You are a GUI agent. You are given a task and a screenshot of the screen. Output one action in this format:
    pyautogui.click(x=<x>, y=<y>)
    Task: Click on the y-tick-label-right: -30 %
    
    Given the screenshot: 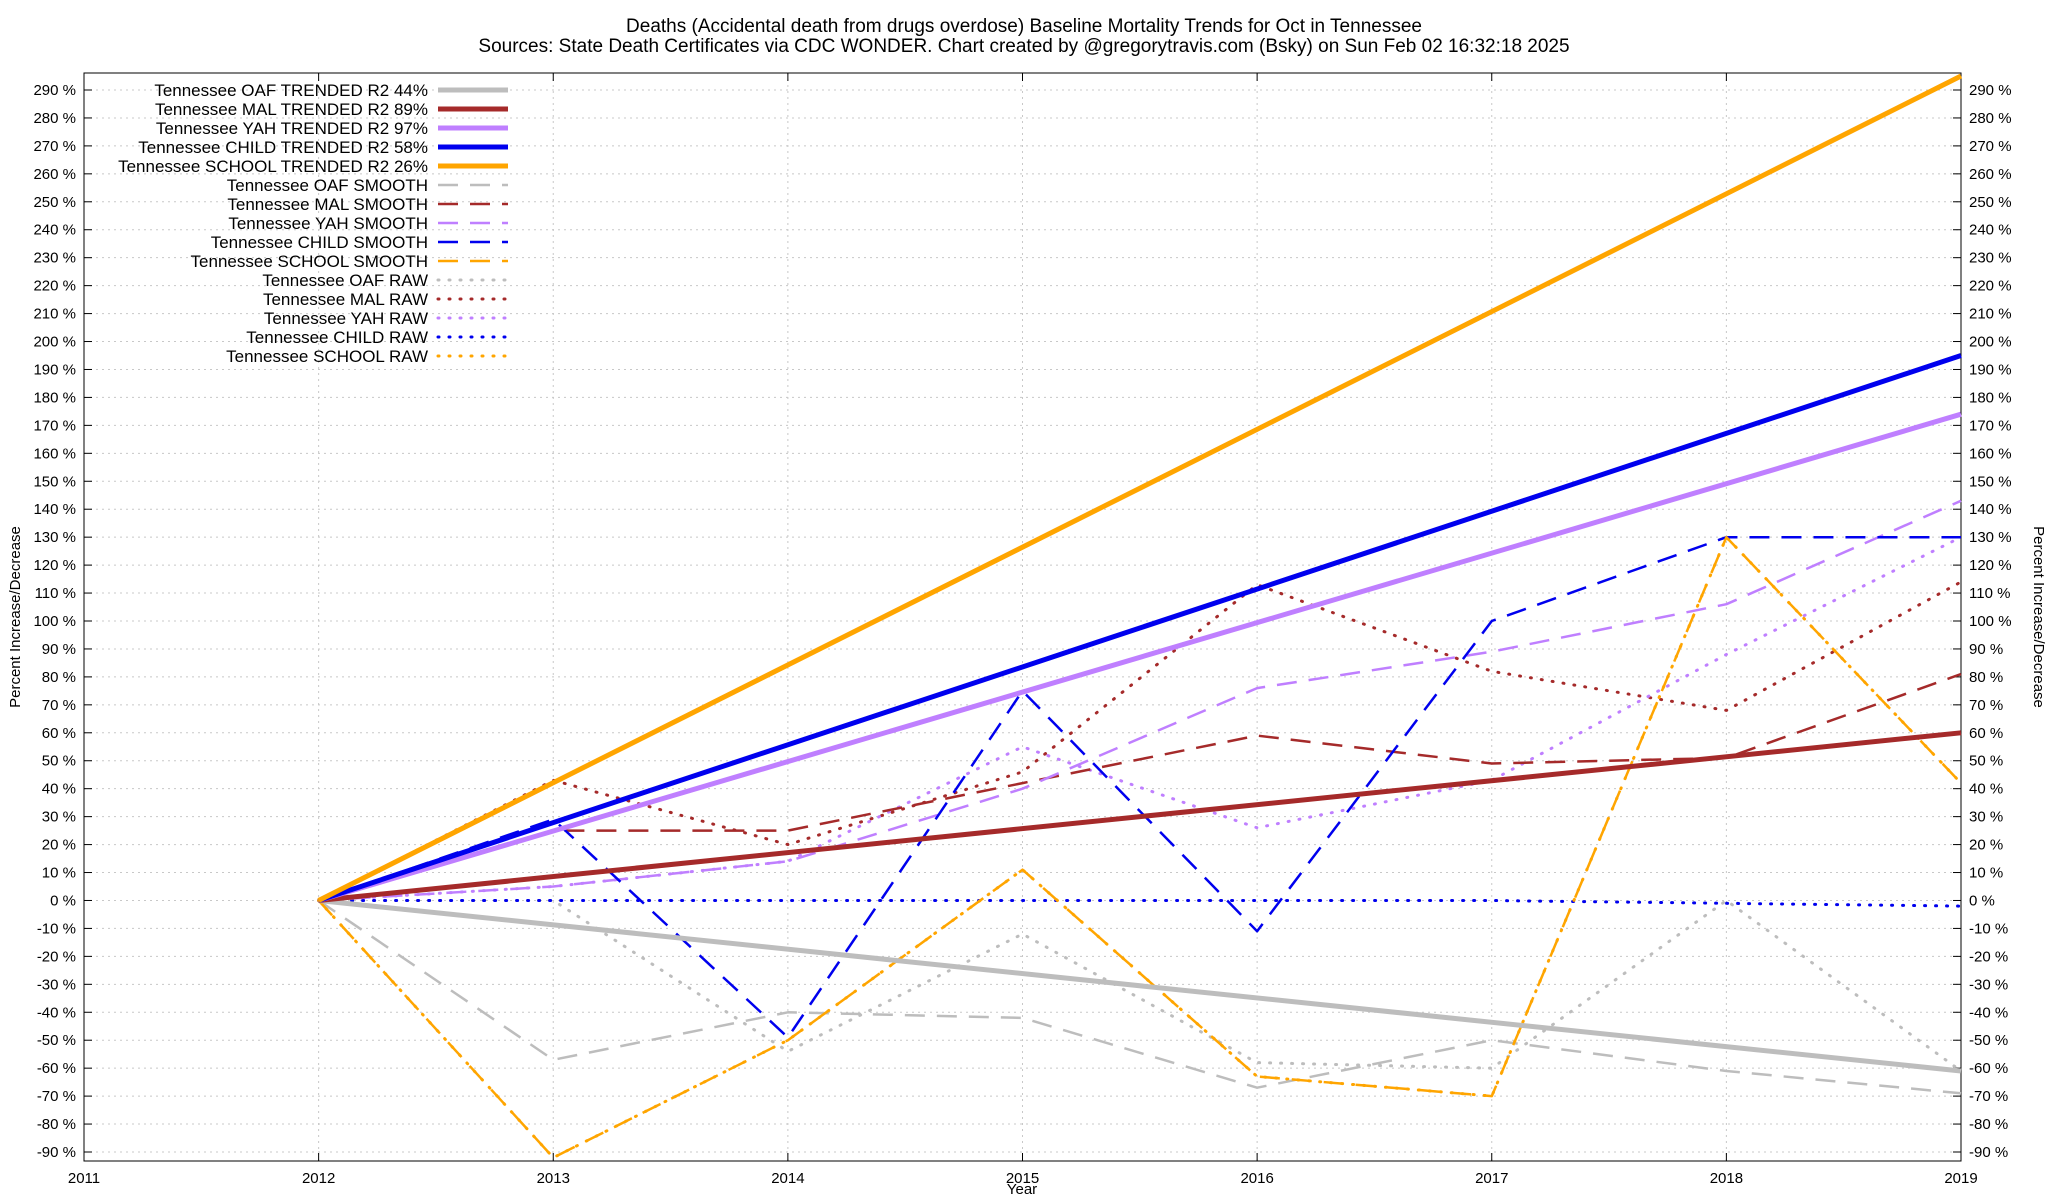 What is the action you would take?
    pyautogui.click(x=1988, y=984)
    